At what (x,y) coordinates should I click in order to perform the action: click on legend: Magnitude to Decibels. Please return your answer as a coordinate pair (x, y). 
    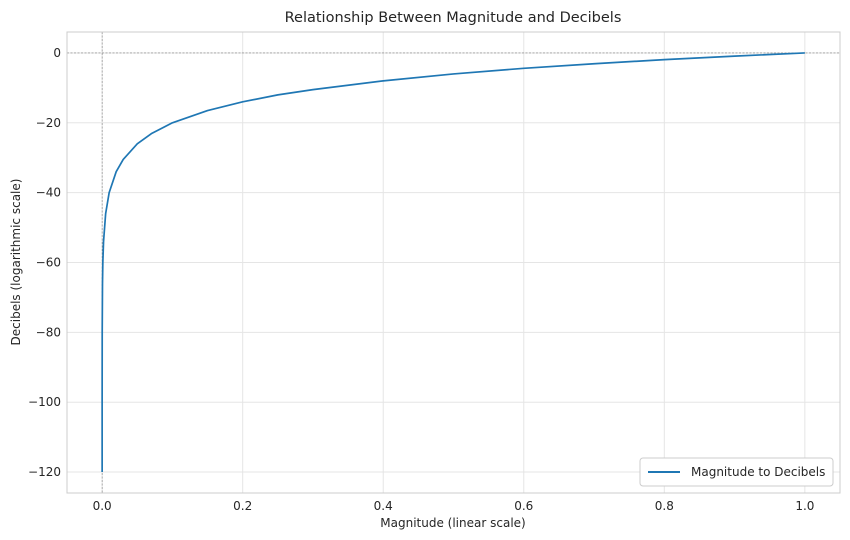
    Looking at the image, I should click on (736, 472).